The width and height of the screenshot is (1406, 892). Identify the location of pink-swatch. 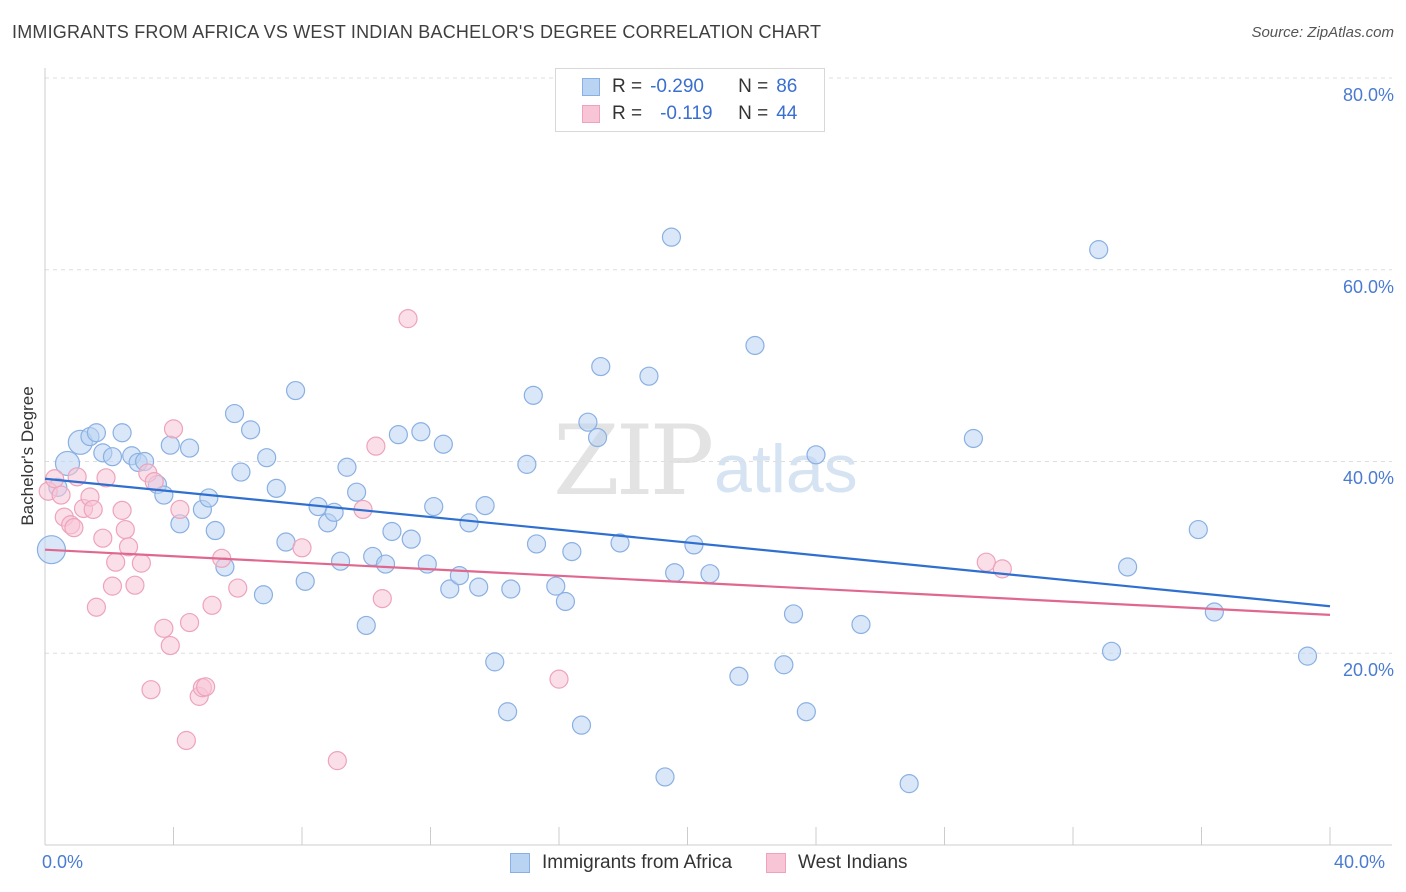
(591, 114).